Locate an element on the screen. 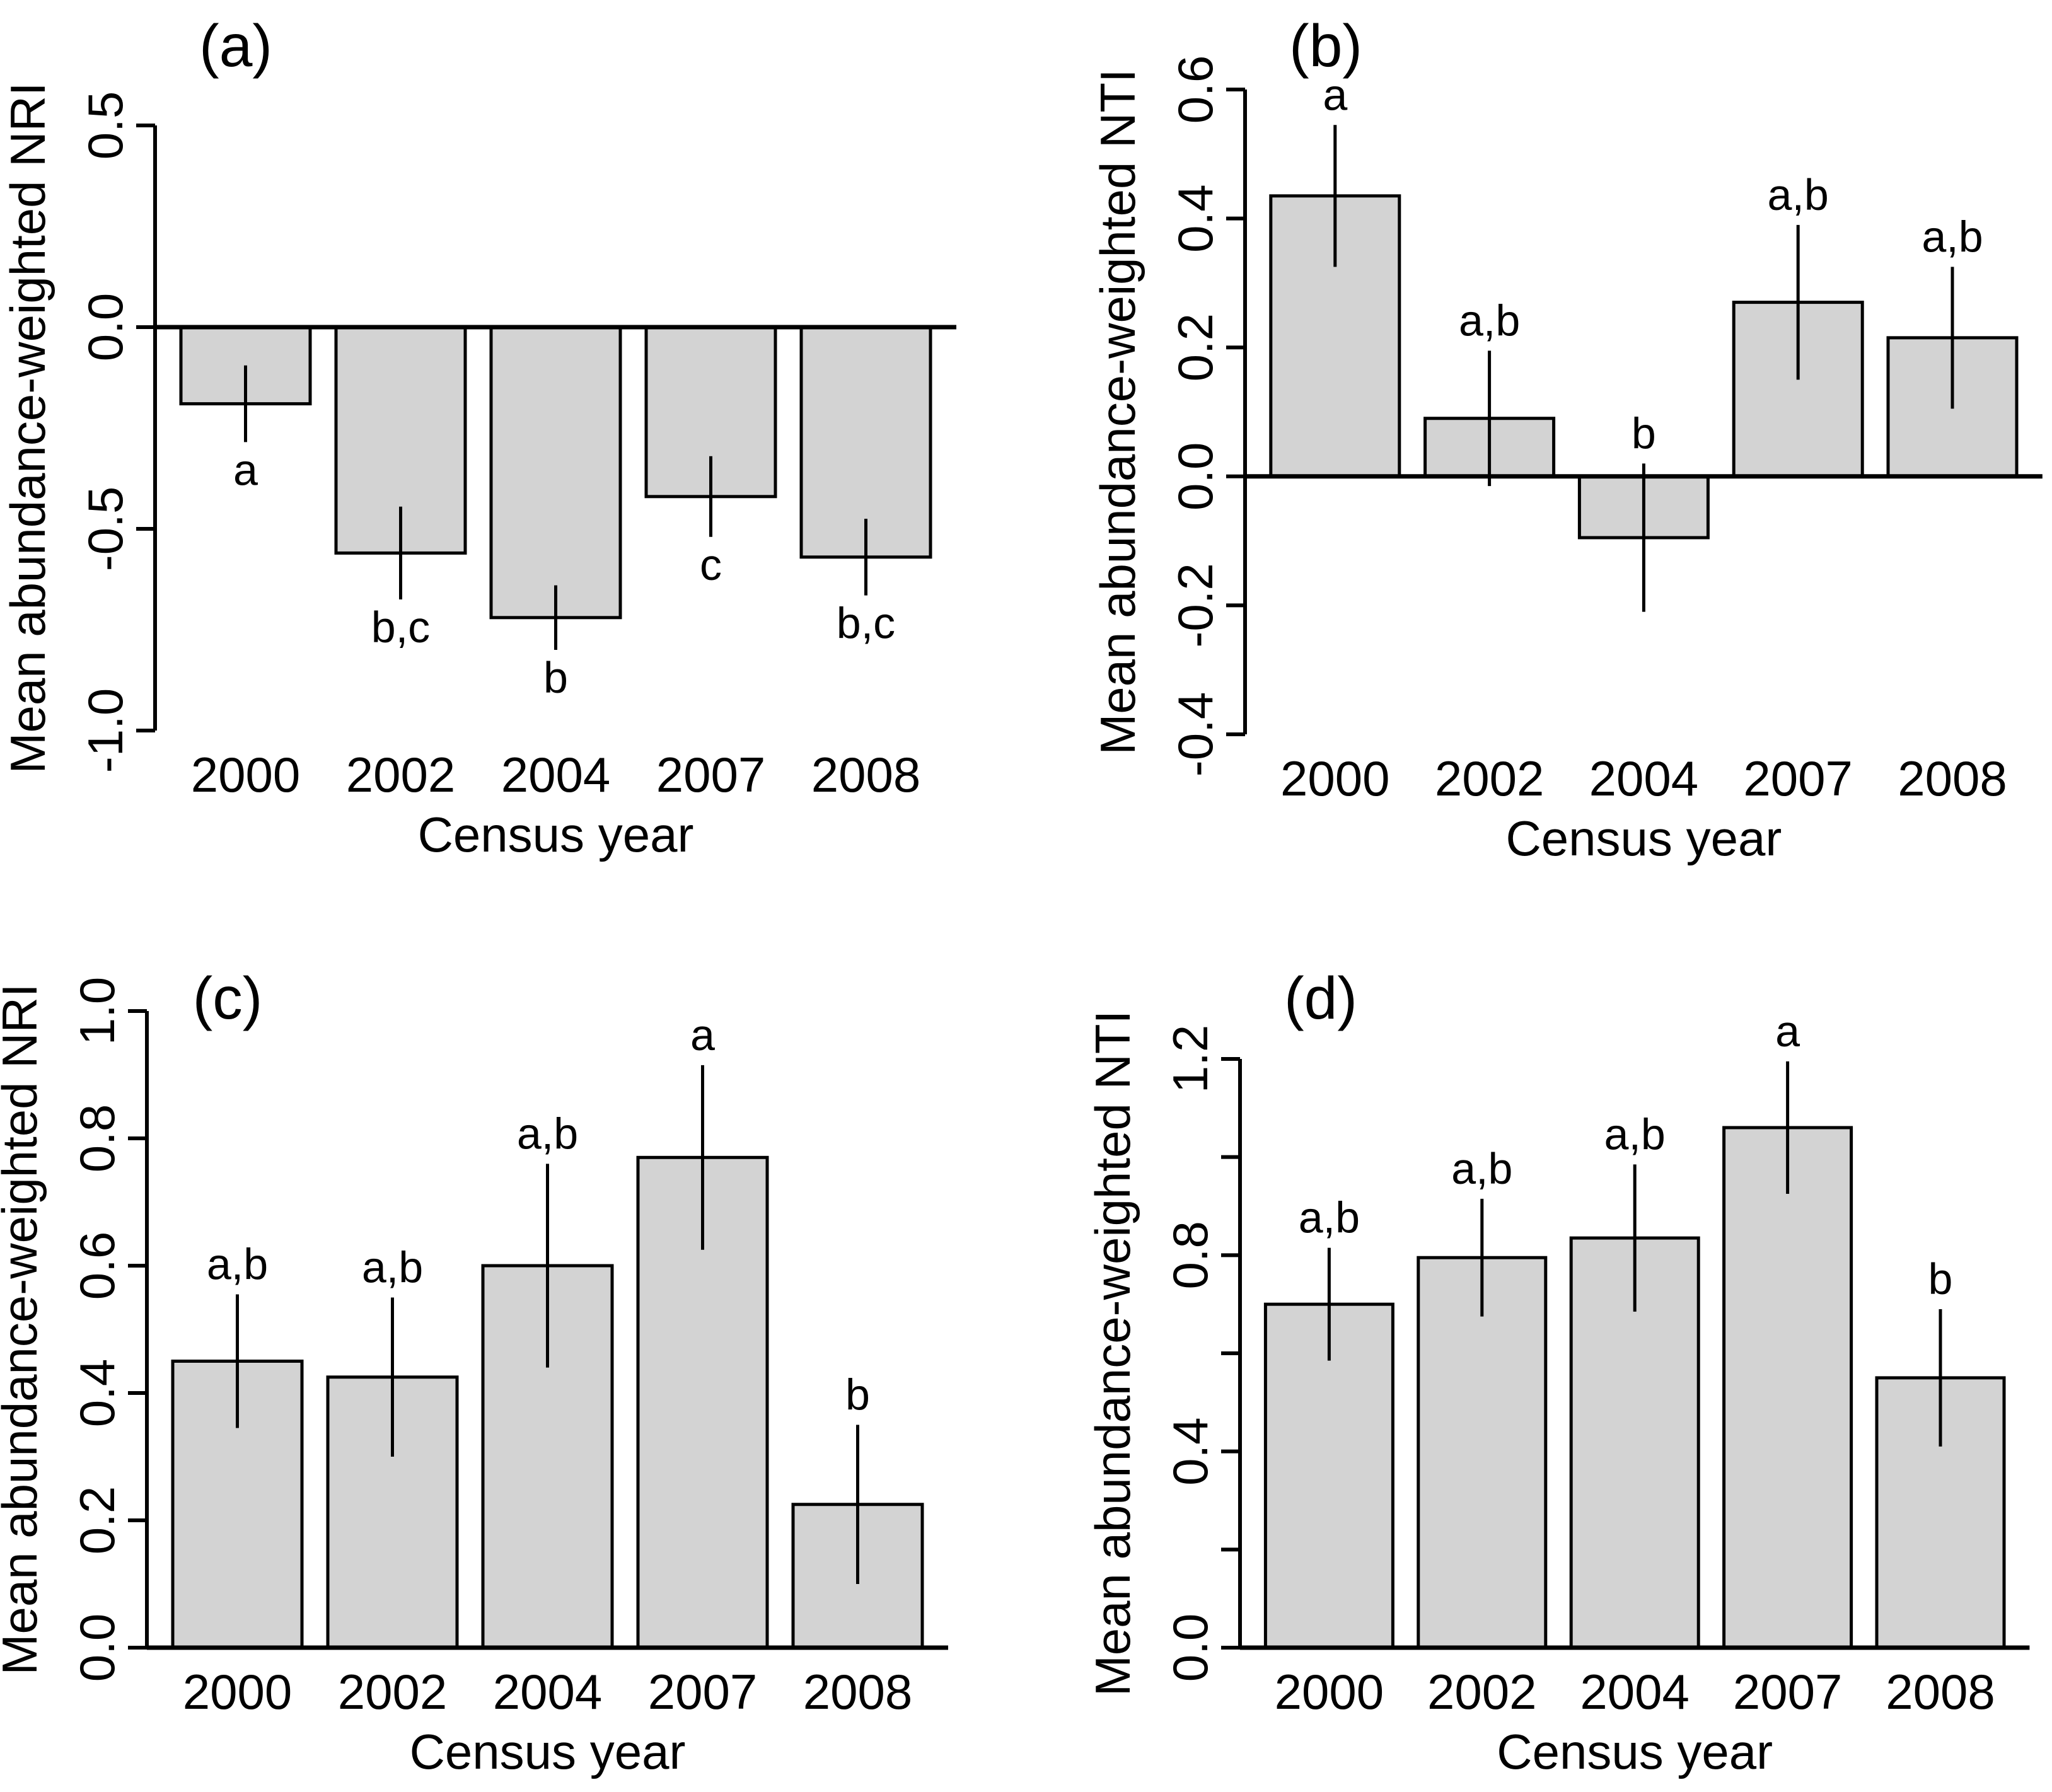  y-tick-label: -1.0 is located at coordinates (105, 731).